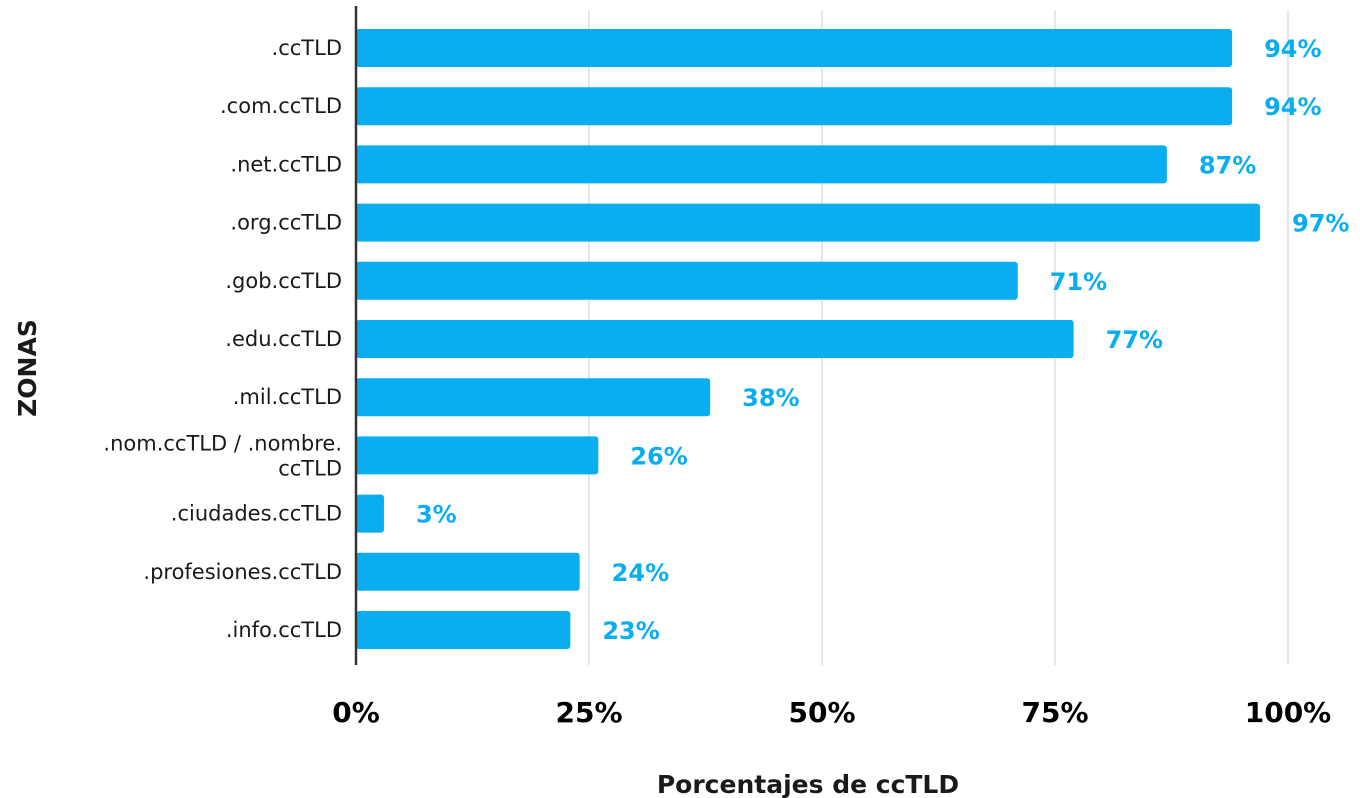 This screenshot has height=798, width=1360. I want to click on x-tick-label: 100%, so click(1288, 712).